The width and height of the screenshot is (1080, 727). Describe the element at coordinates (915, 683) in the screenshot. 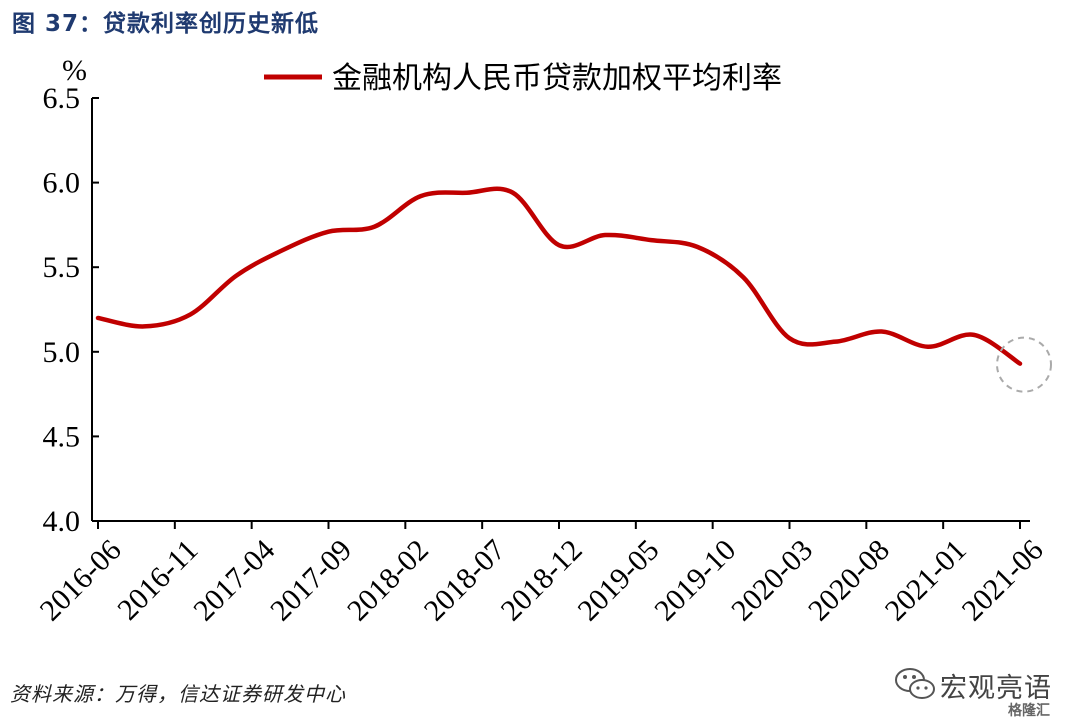

I see `wechat-icon` at that location.